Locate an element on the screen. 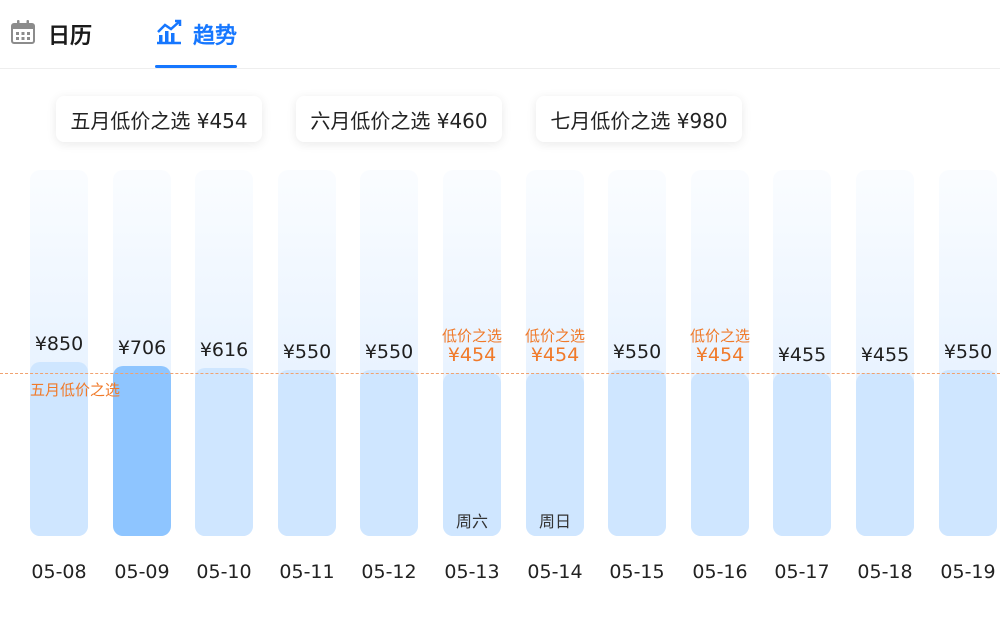 Image resolution: width=1000 pixels, height=617 pixels. active-tab-indicator is located at coordinates (196, 66).